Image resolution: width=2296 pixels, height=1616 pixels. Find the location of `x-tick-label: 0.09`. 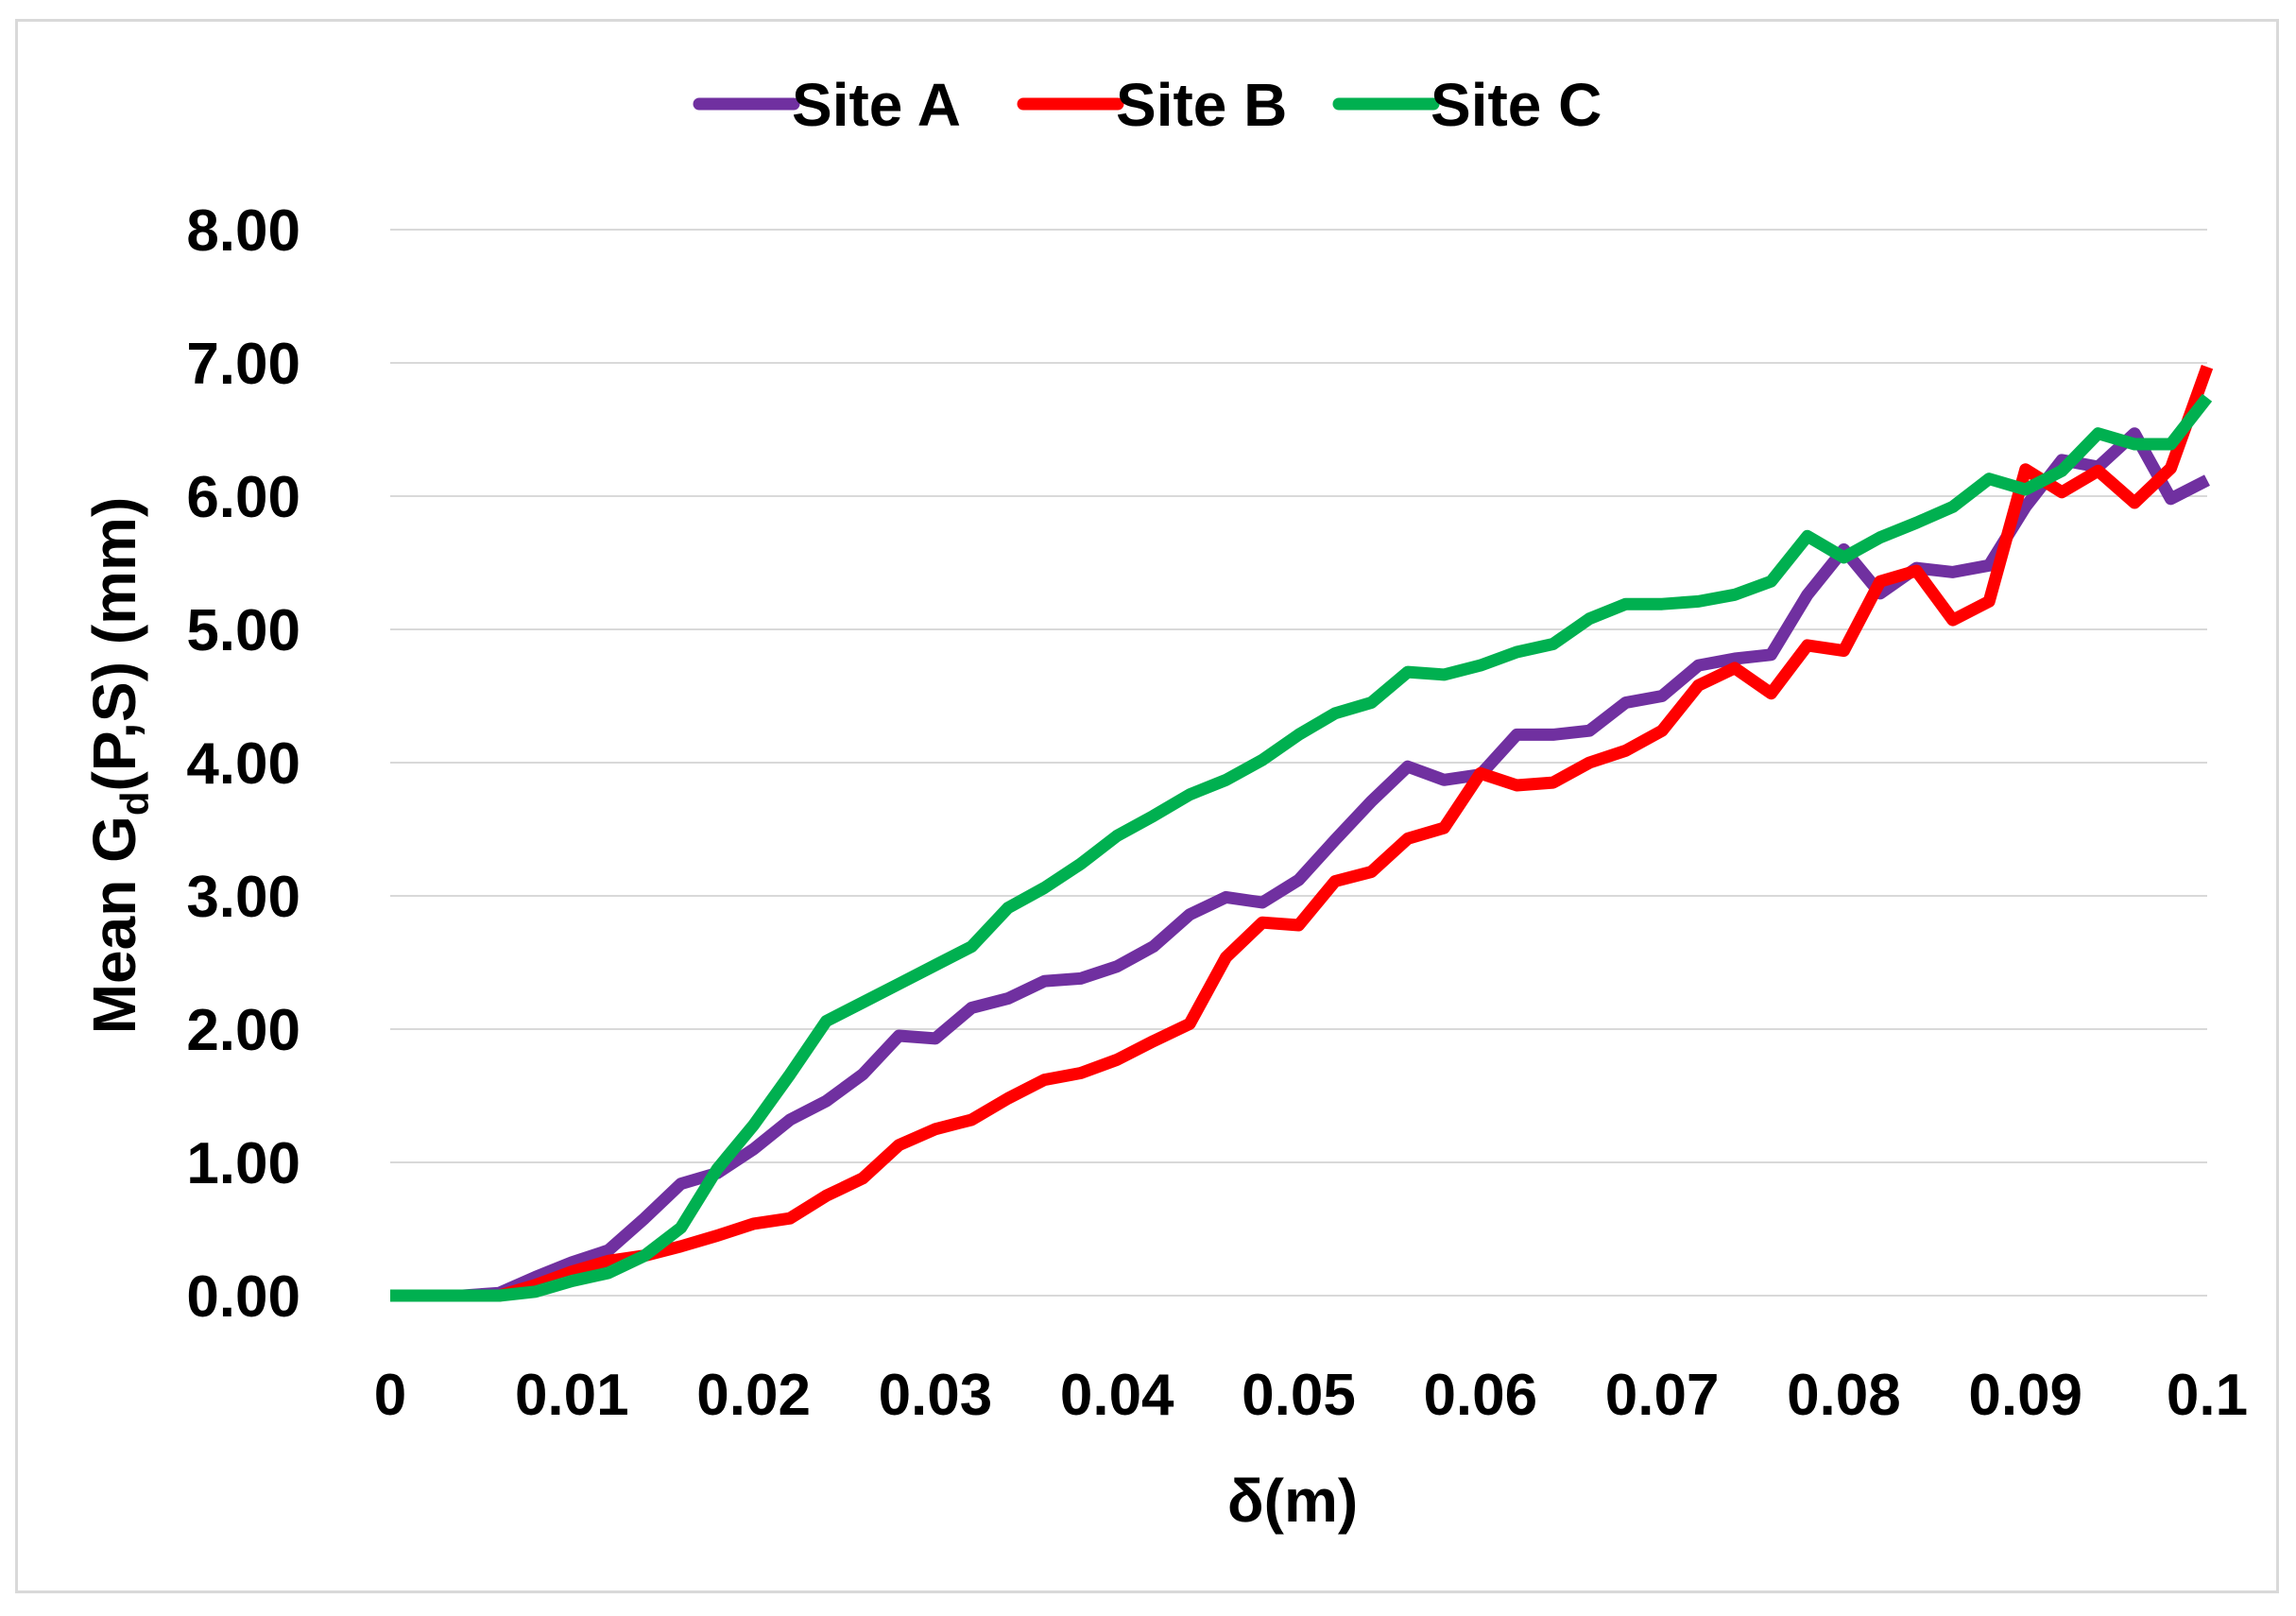

x-tick-label: 0.09 is located at coordinates (2025, 1395).